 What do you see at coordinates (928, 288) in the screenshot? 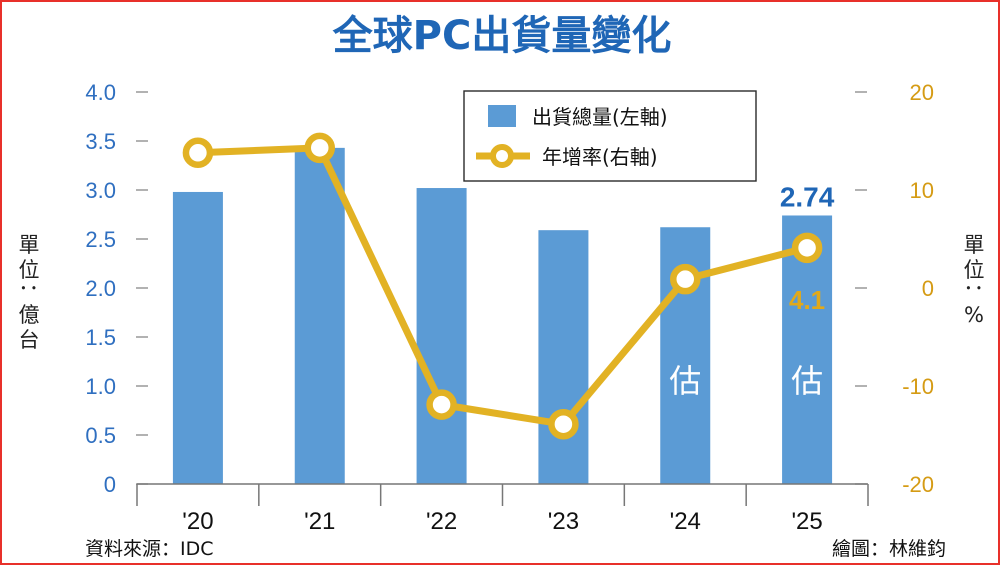
I see `right-tick-label: 0` at bounding box center [928, 288].